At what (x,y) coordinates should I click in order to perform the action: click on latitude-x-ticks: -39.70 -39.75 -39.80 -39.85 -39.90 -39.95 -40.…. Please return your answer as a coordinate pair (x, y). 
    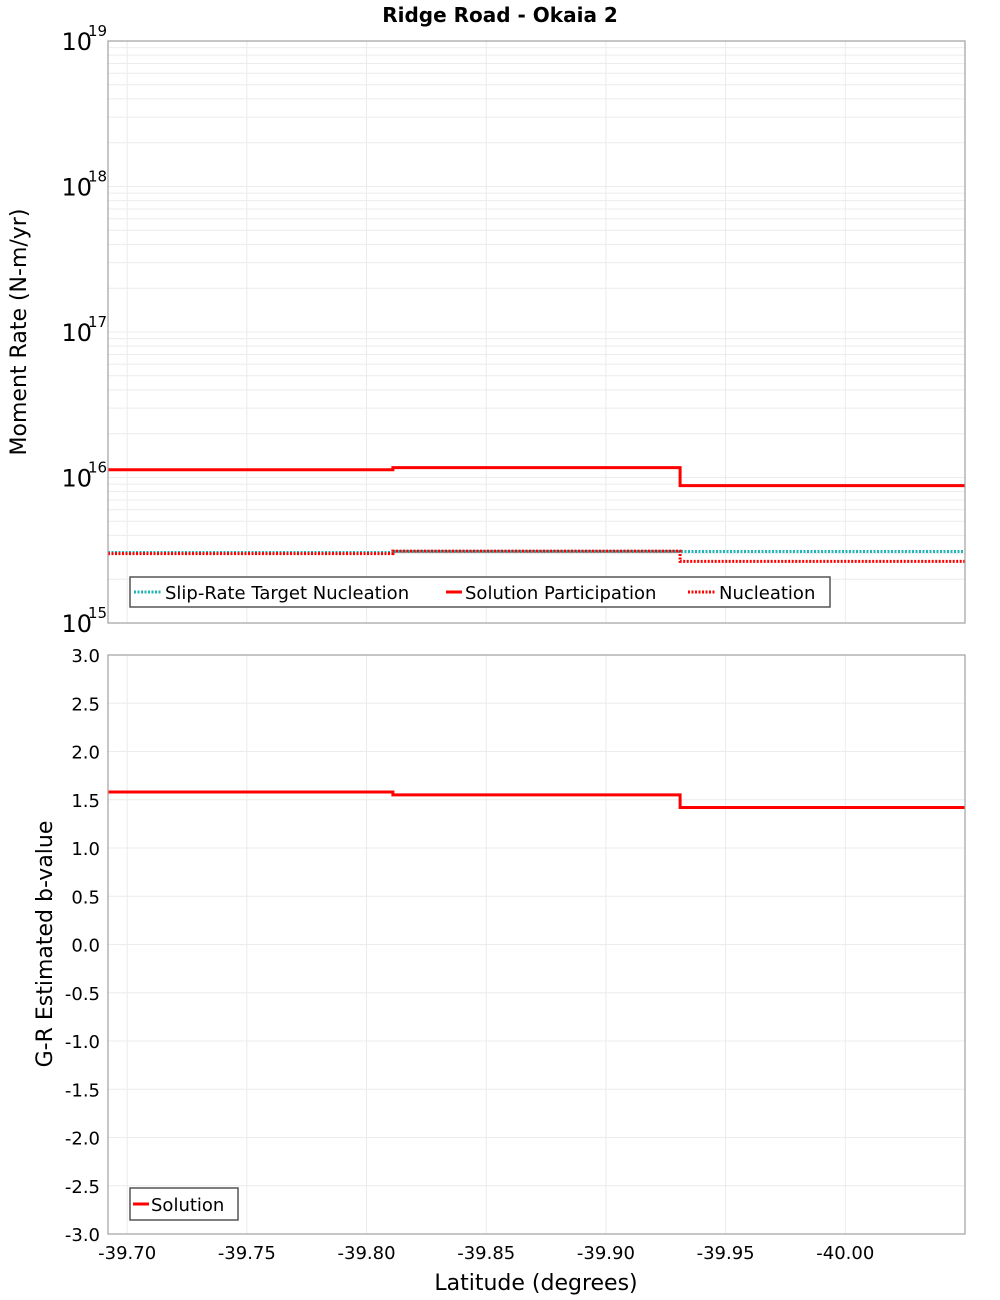
    Looking at the image, I should click on (486, 1253).